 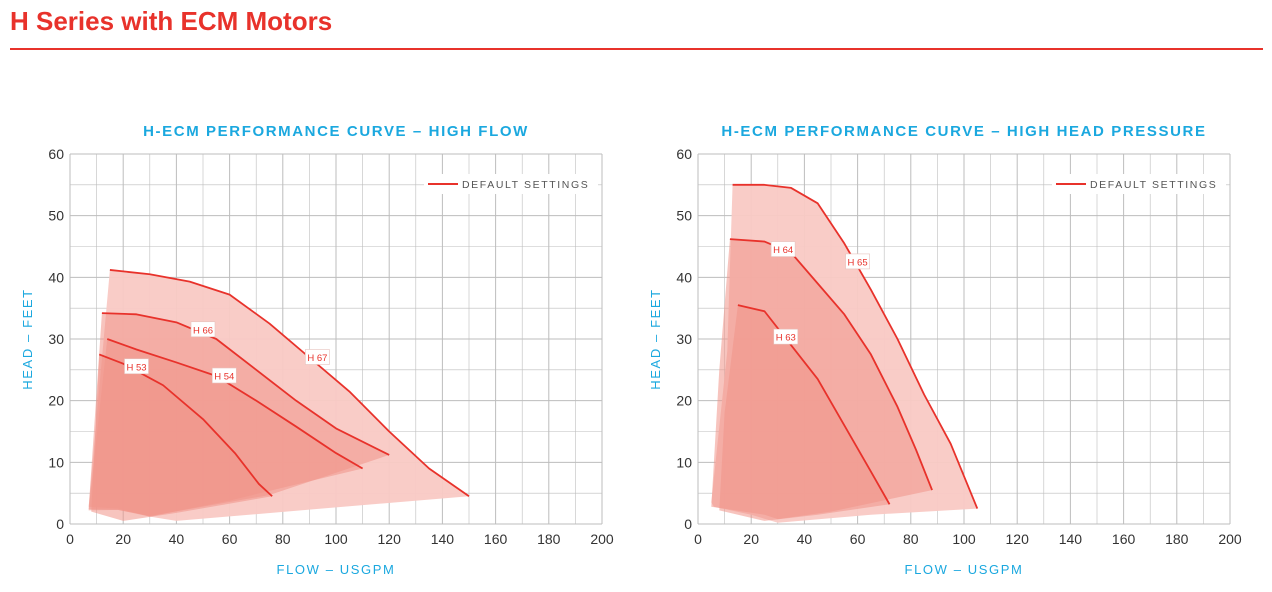 I want to click on curve-label-text: H 54, so click(x=224, y=377).